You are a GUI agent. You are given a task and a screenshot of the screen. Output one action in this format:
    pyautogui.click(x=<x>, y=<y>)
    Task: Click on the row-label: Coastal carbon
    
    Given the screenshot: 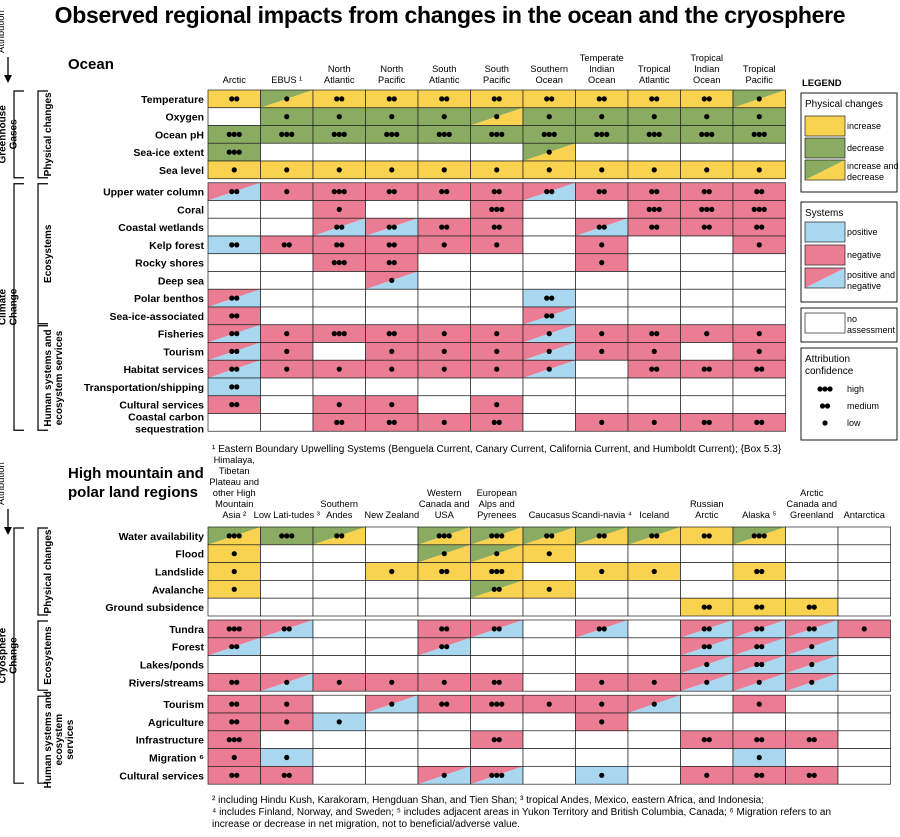 What is the action you would take?
    pyautogui.click(x=166, y=417)
    